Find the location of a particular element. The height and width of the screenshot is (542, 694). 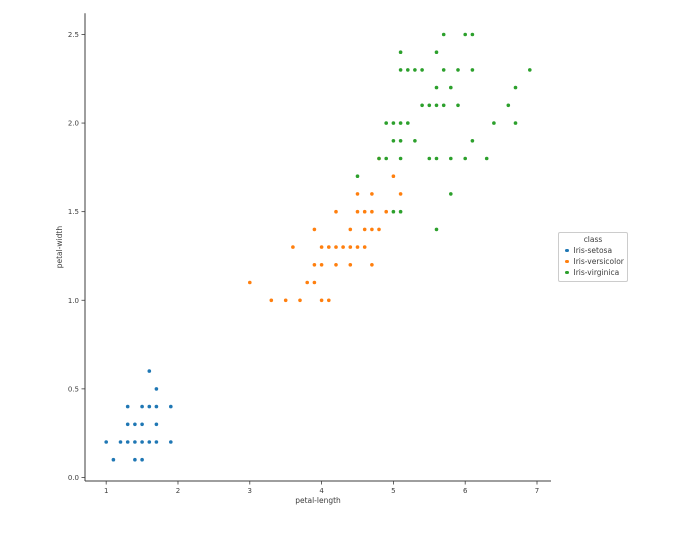

legend-item-iris-setosa: Iris-setosa is located at coordinates (593, 250).